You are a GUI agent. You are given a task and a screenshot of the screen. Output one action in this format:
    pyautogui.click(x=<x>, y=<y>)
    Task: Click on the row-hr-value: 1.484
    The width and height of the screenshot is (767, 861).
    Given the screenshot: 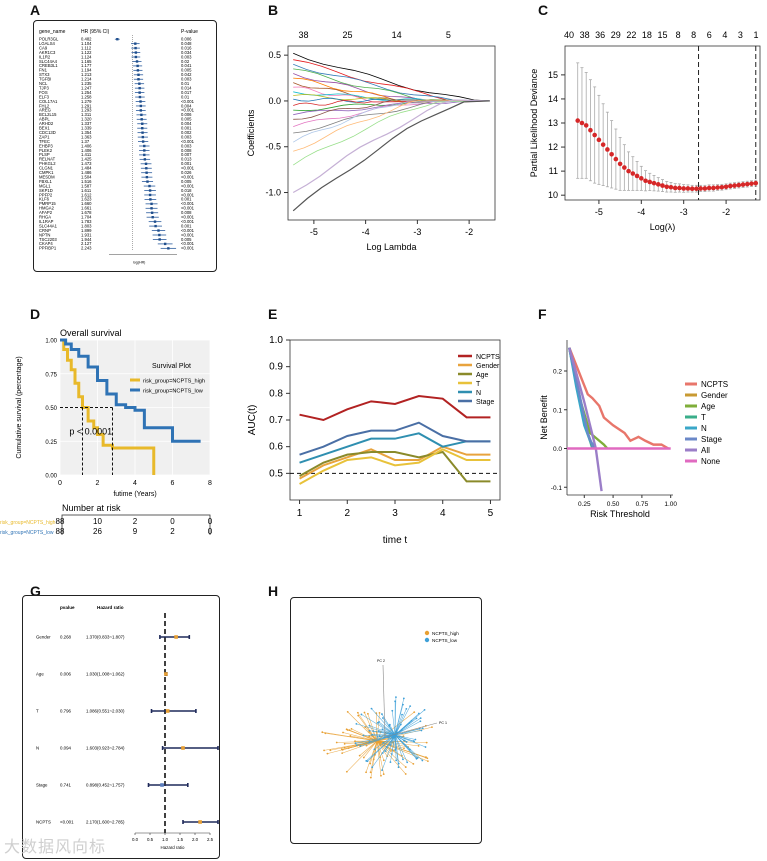 What is the action you would take?
    pyautogui.click(x=86, y=168)
    